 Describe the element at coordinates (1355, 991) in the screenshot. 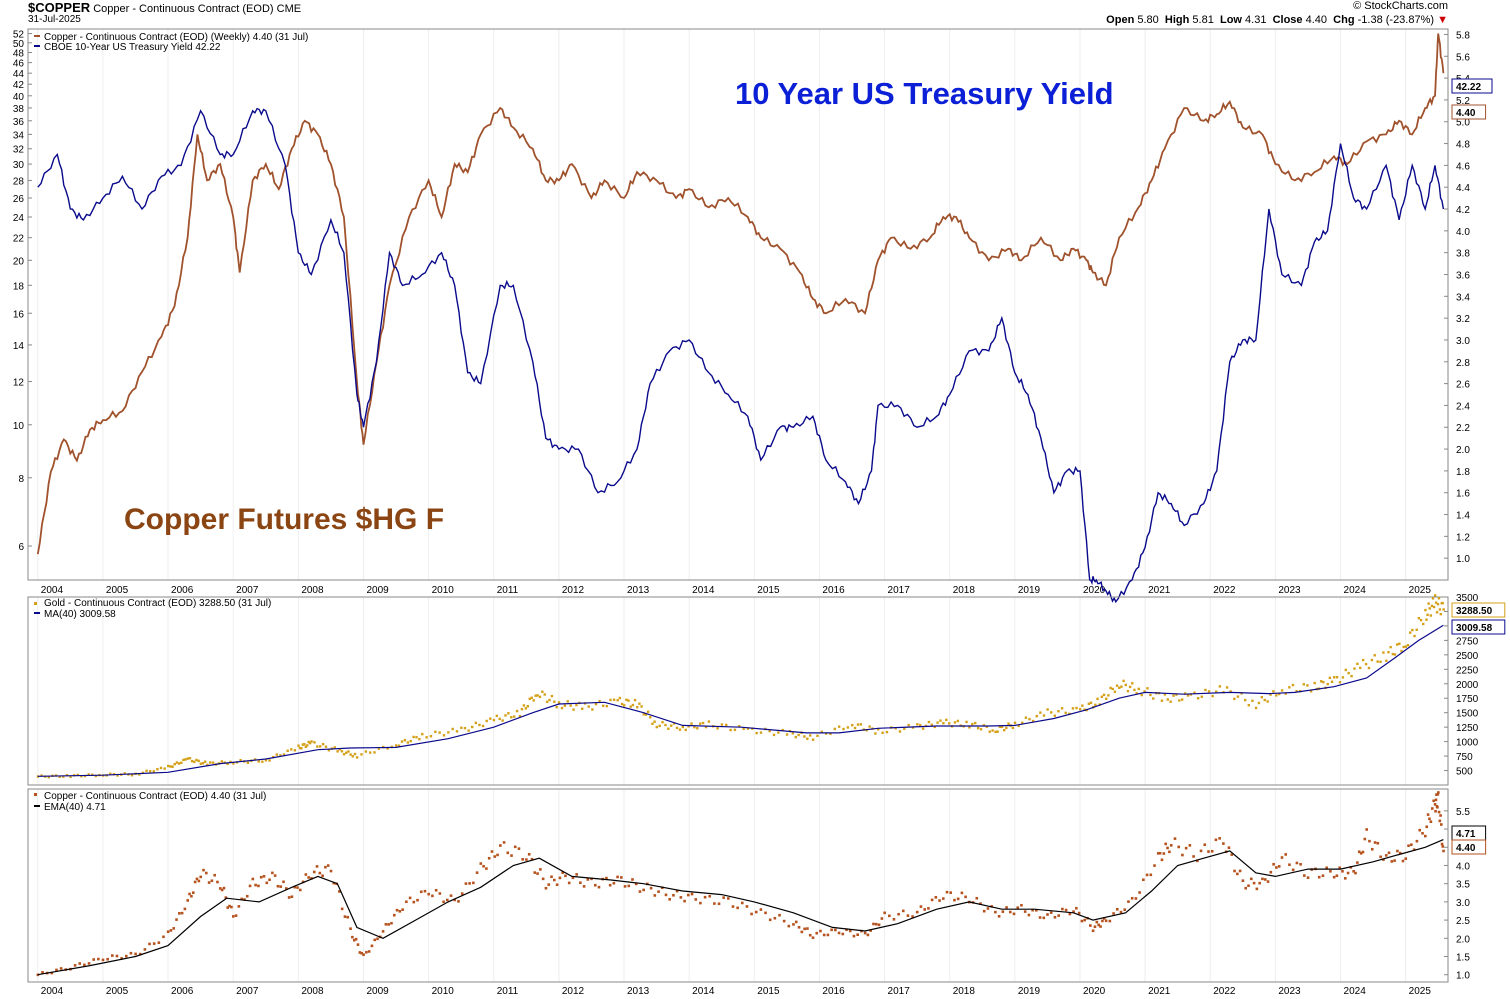

I see `x-tick-label: 2024` at that location.